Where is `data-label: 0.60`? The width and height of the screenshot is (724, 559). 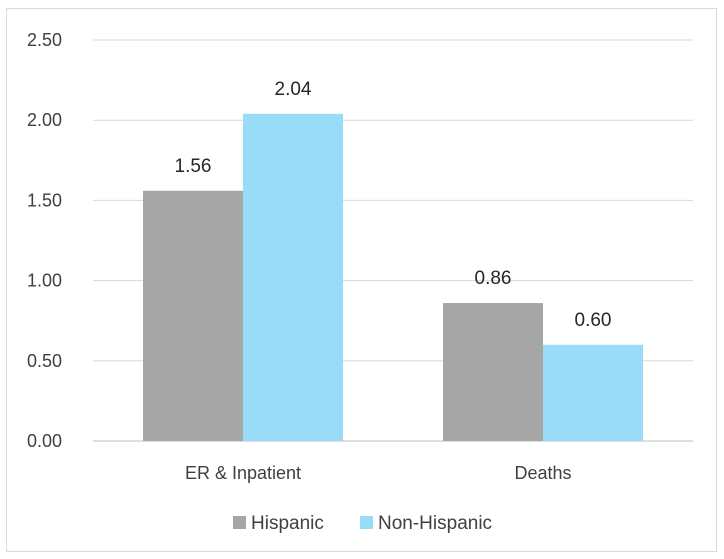 data-label: 0.60 is located at coordinates (593, 320).